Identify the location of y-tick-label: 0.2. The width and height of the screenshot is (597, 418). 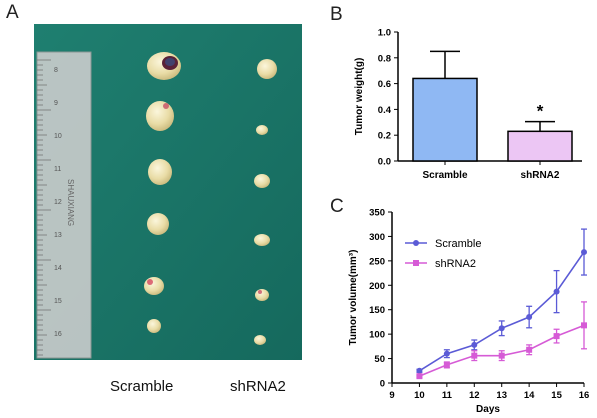
(384, 136).